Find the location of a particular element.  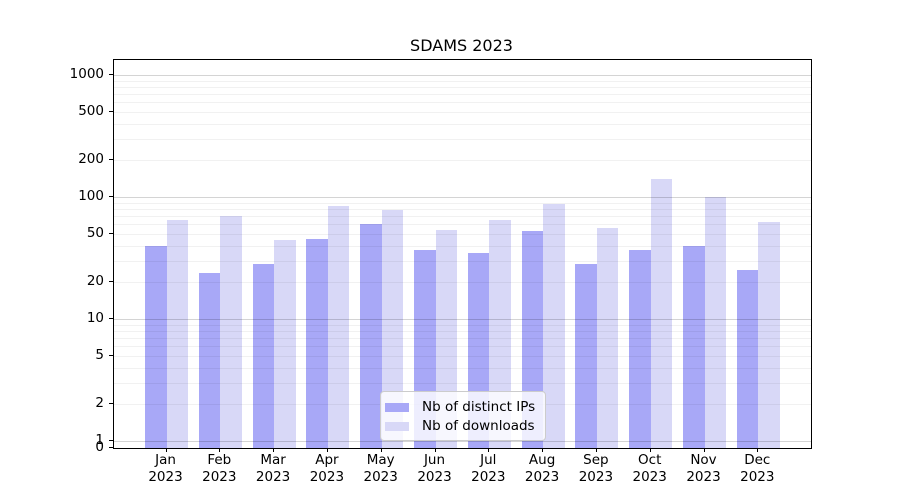

x-tick-month: Dec is located at coordinates (757, 460).